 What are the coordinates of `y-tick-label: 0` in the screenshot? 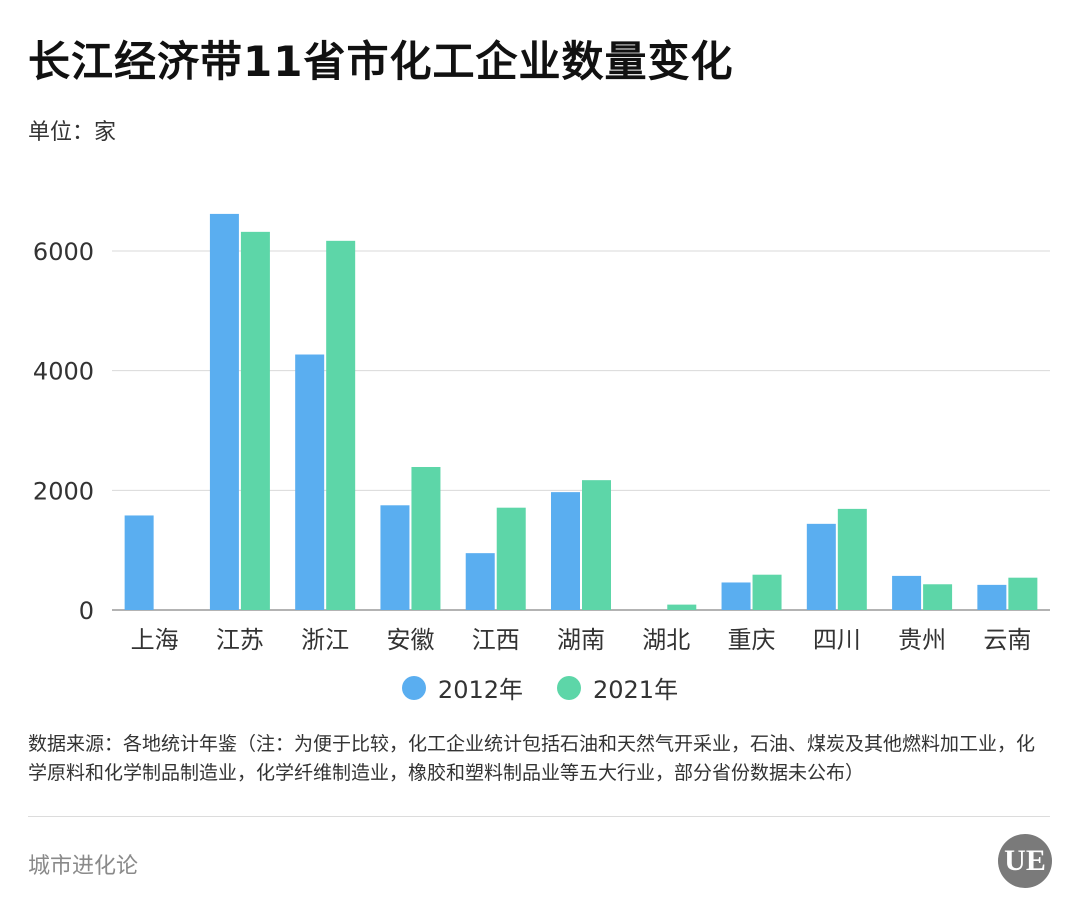 It's located at (86, 611).